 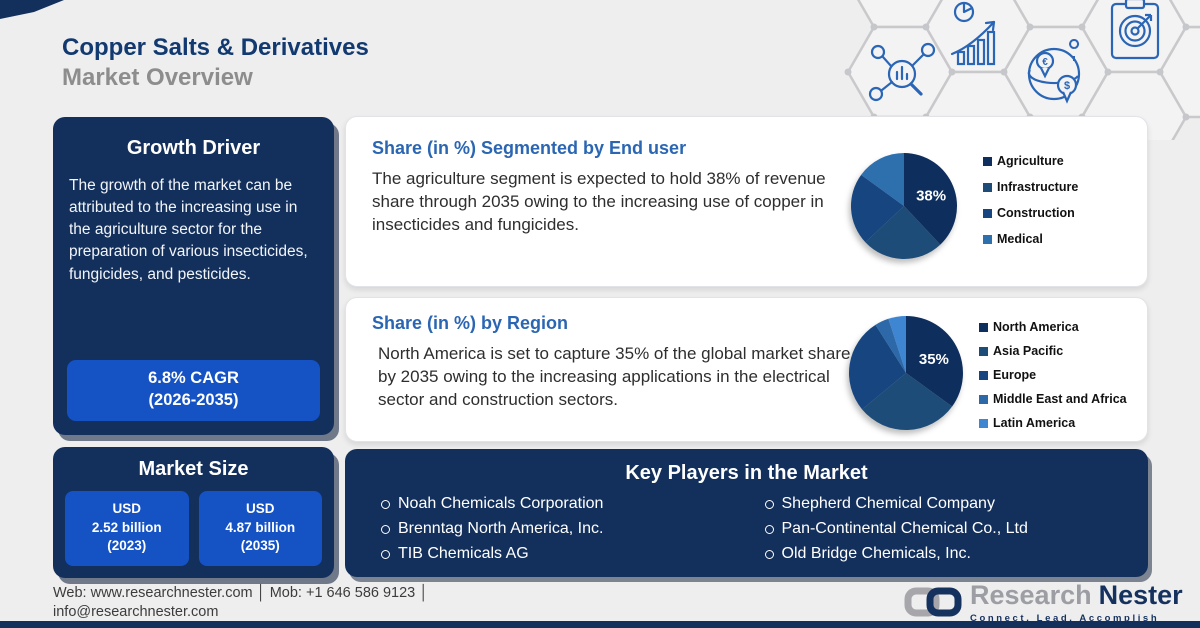 I want to click on pie-slice-europe, so click(x=877, y=367).